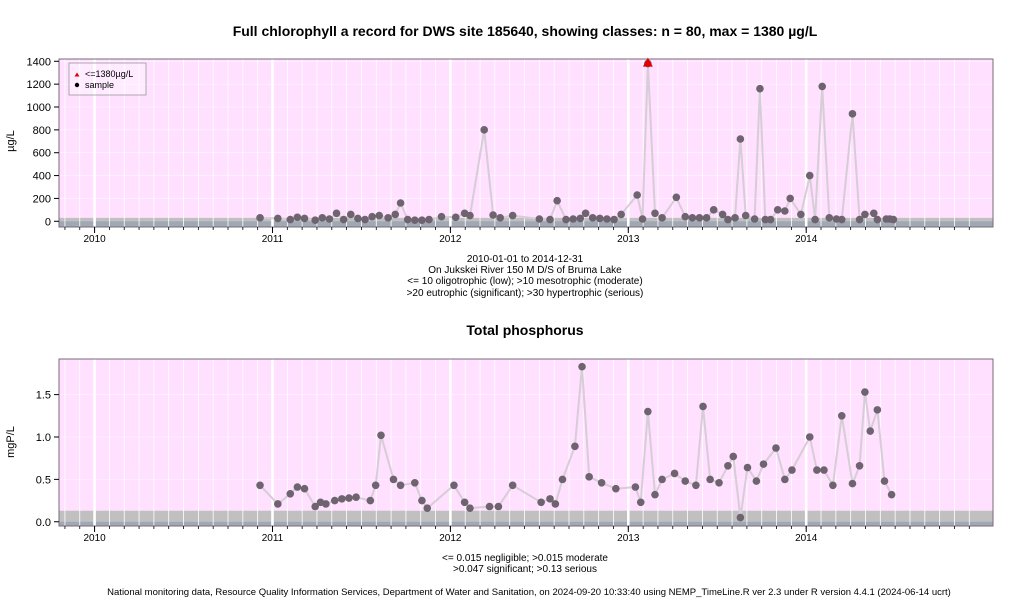 This screenshot has height=600, width=1024. I want to click on y-tick-label: 800, so click(42, 131).